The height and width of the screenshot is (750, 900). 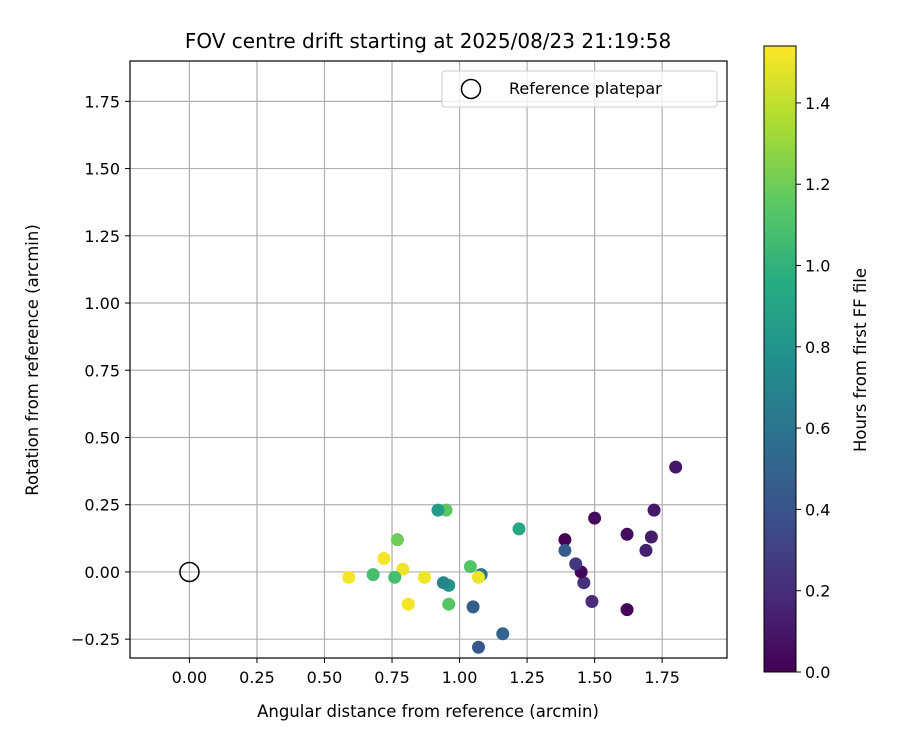 I want to click on colorbar-tick-label: 0.4, so click(x=817, y=509).